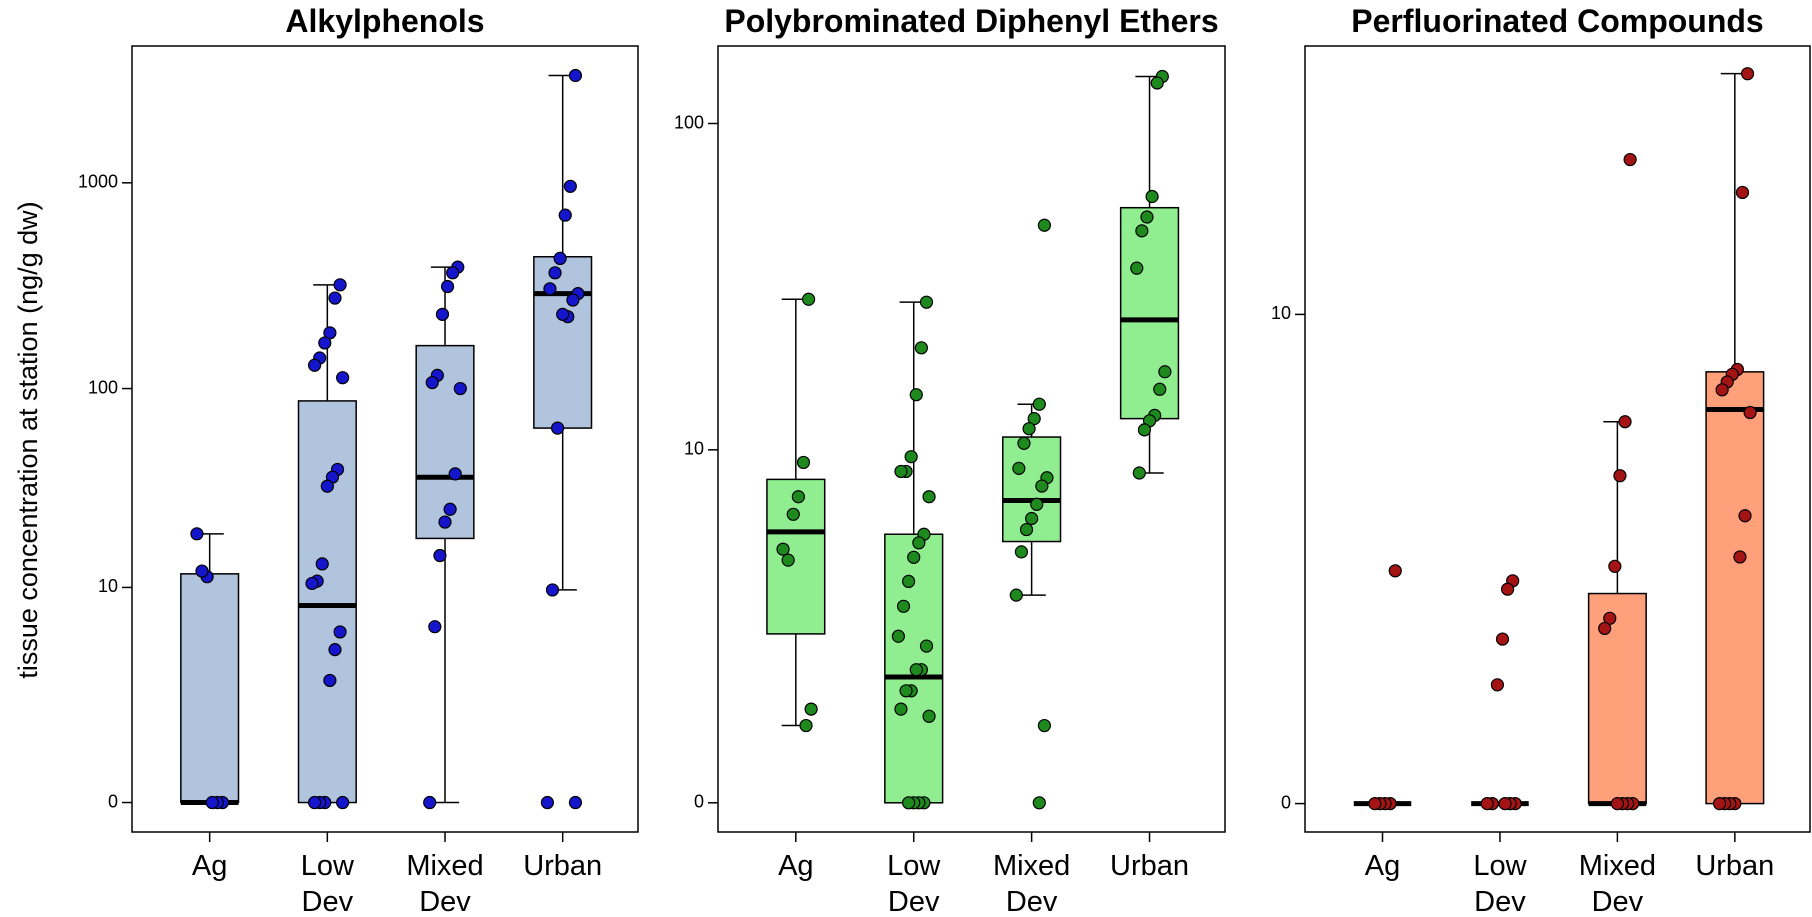 The width and height of the screenshot is (1812, 917). What do you see at coordinates (795, 866) in the screenshot?
I see `x-tick-label: Ag` at bounding box center [795, 866].